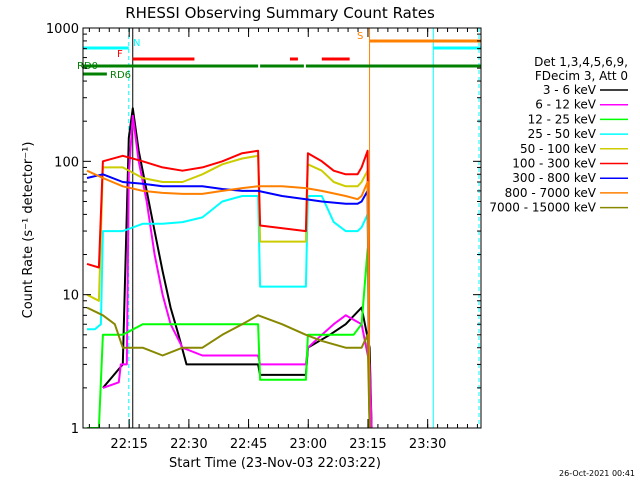 This screenshot has width=640, height=480. I want to click on legend-entry-label: 25 - 50 keV, so click(562, 134).